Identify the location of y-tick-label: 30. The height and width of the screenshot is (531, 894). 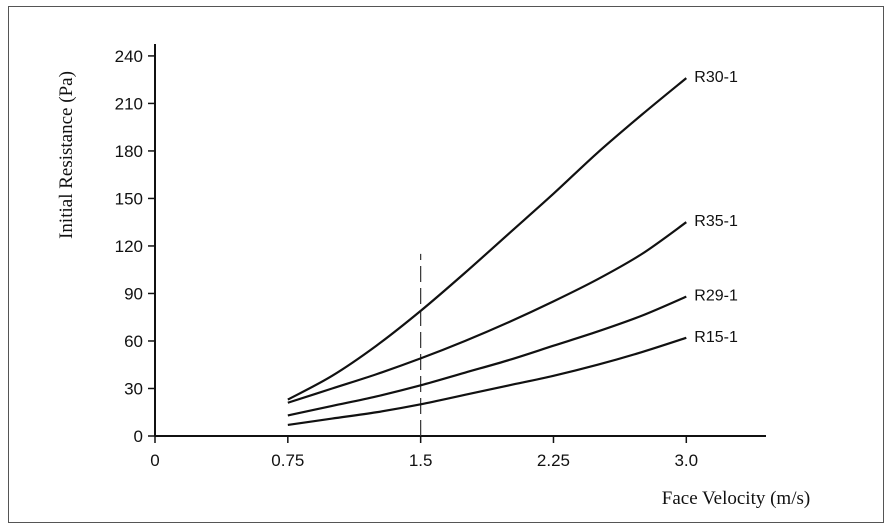
(133, 388).